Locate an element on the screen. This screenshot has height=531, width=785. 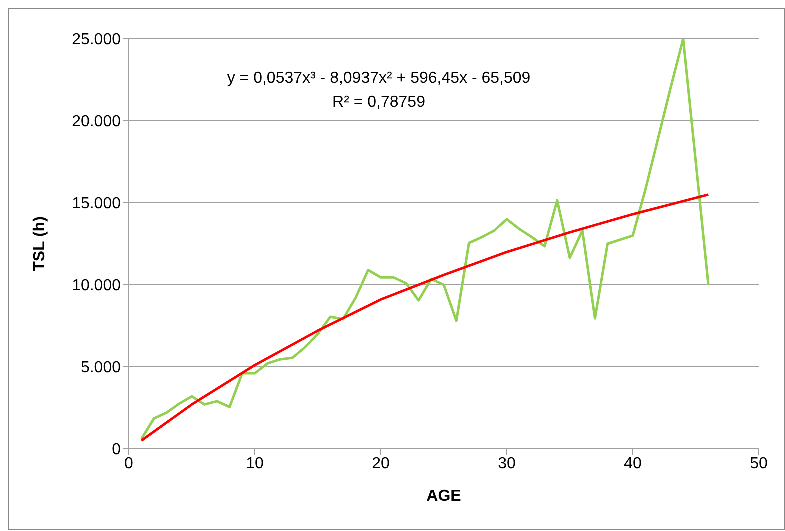
y-tick-label: 15.000 is located at coordinates (97, 204).